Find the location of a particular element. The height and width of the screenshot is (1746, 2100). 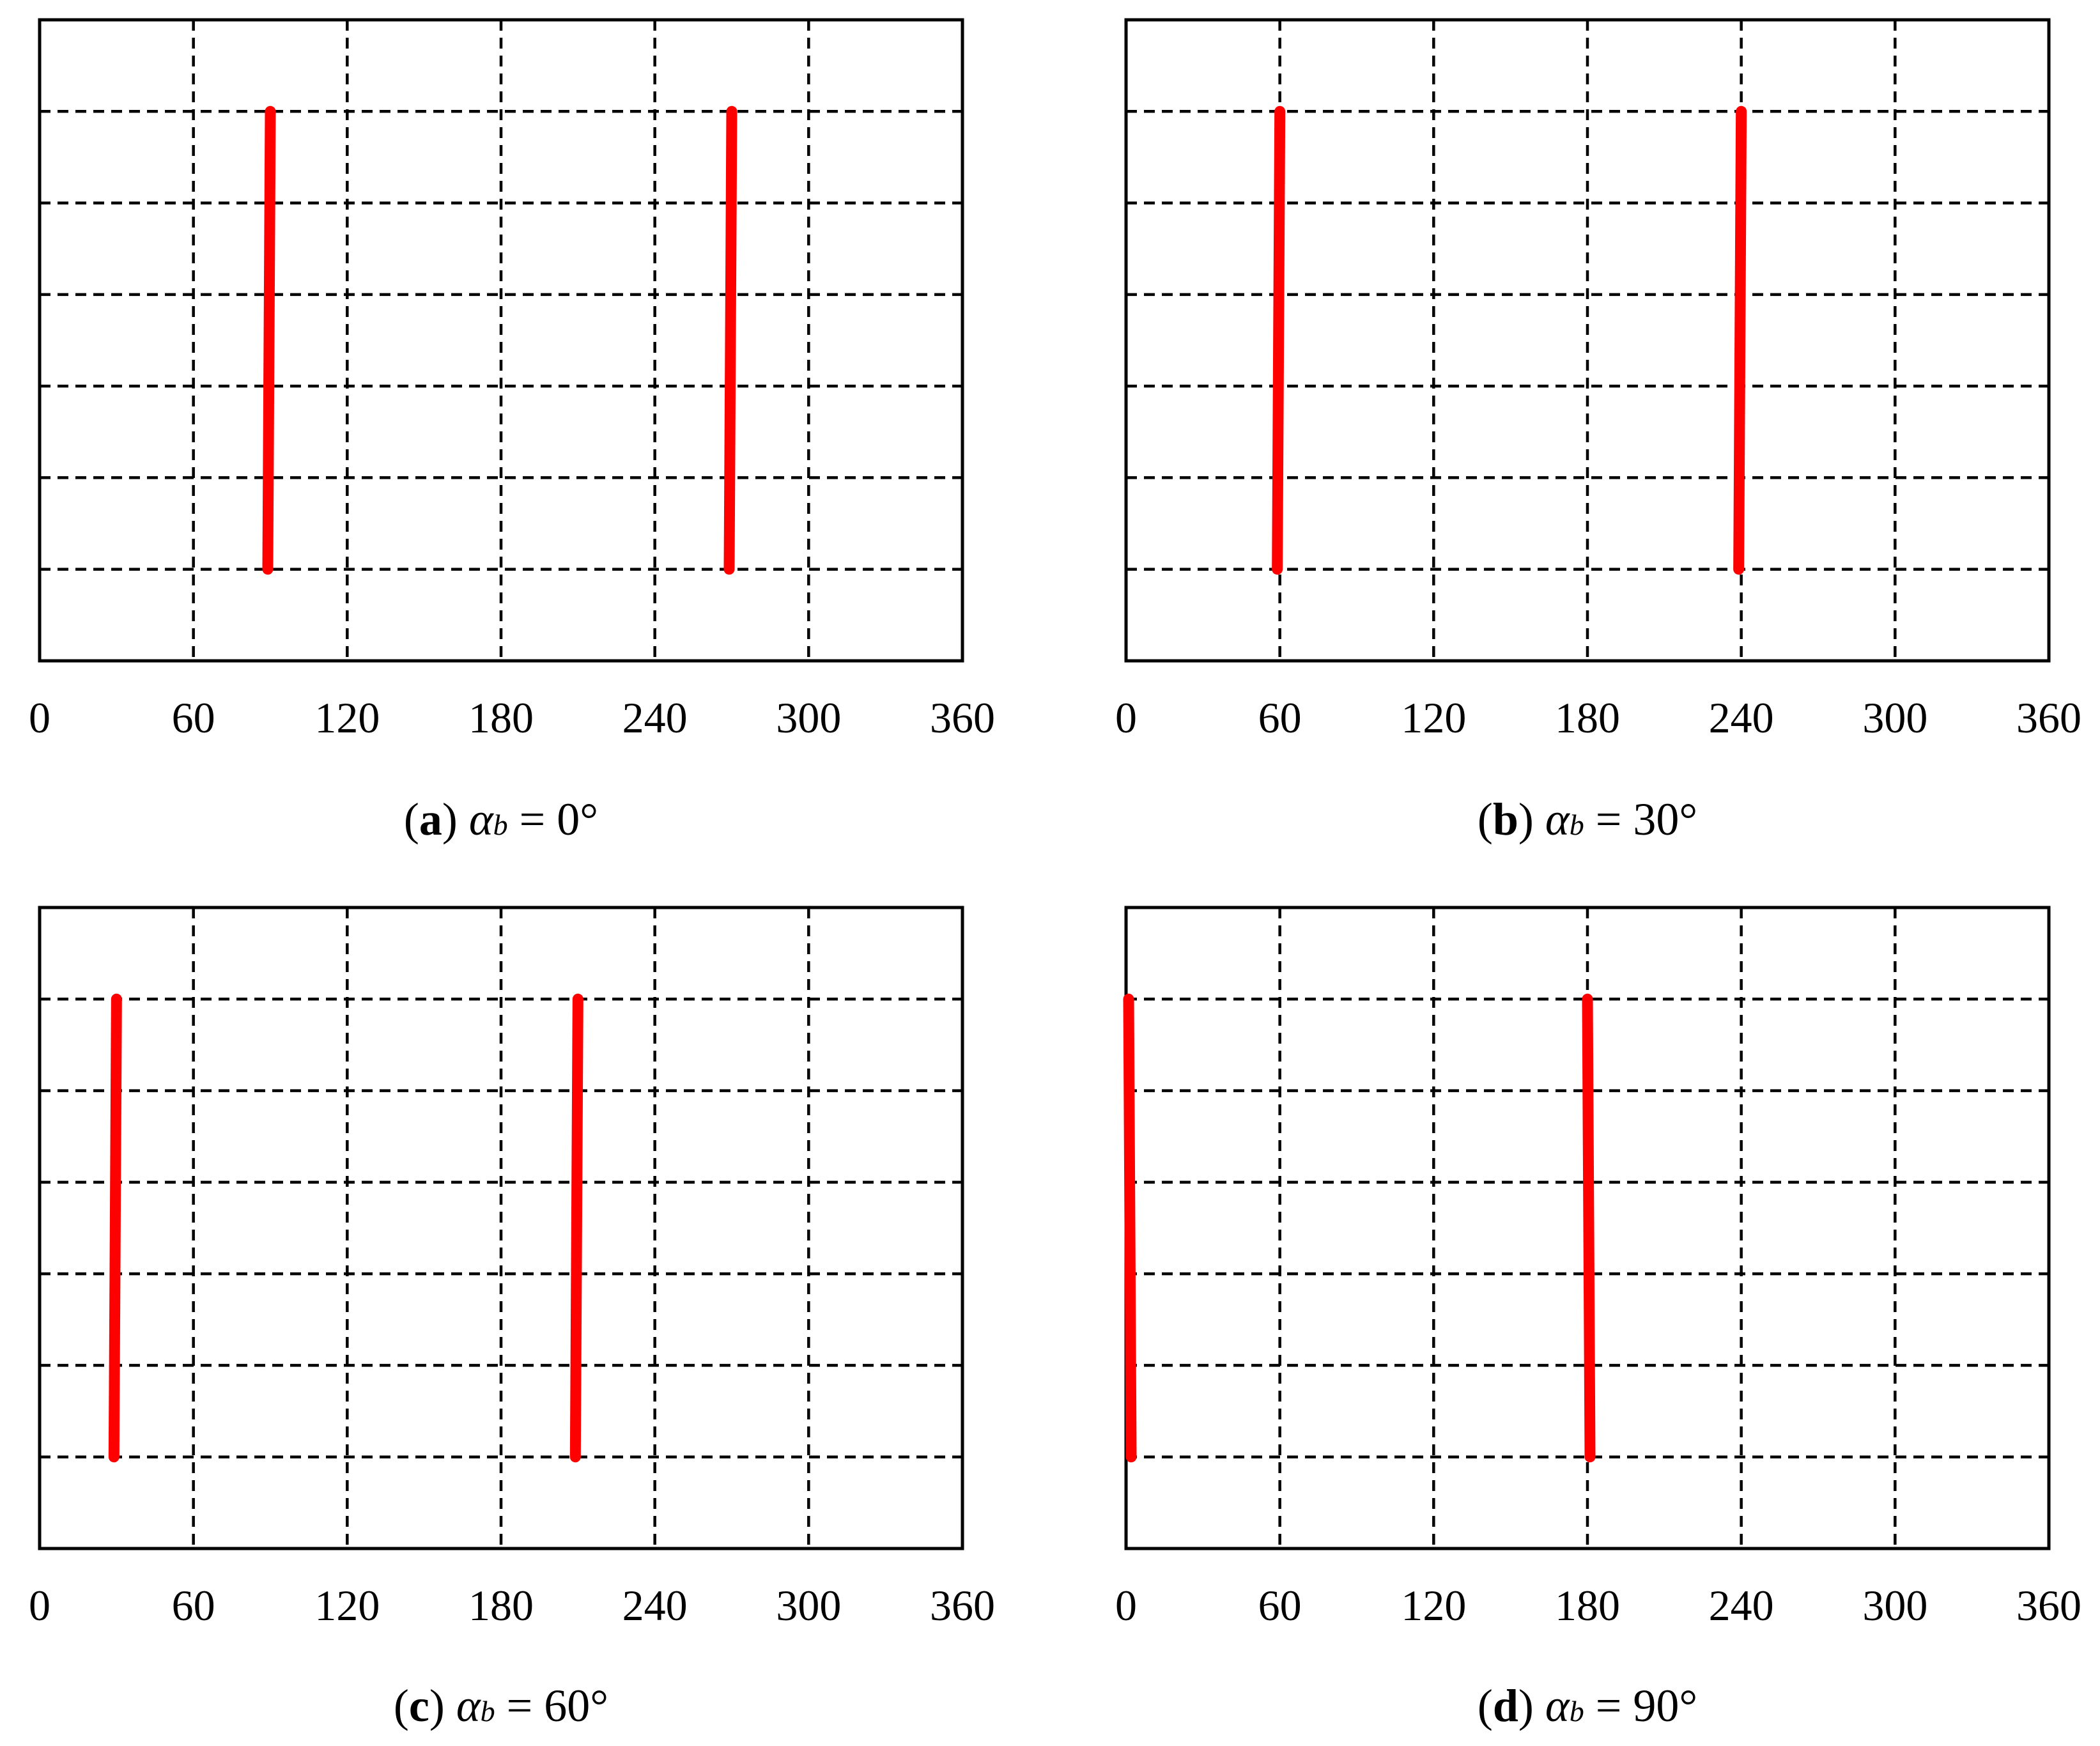

panel-label: d is located at coordinates (1506, 1705).